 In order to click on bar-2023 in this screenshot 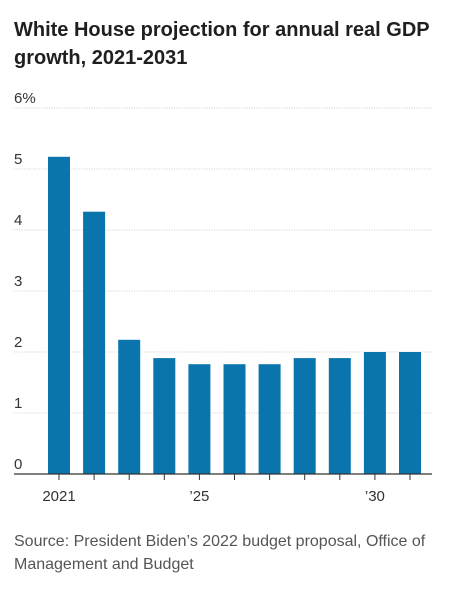, I will do `click(129, 406)`.